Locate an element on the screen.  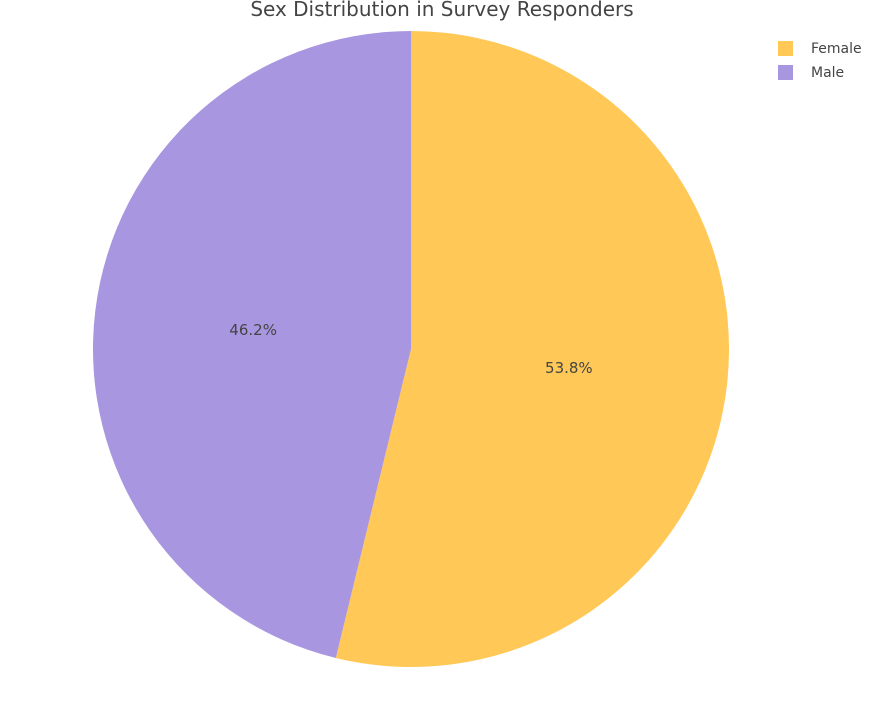
chart-title: Sex Distribution in Survey Responders is located at coordinates (441, 10).